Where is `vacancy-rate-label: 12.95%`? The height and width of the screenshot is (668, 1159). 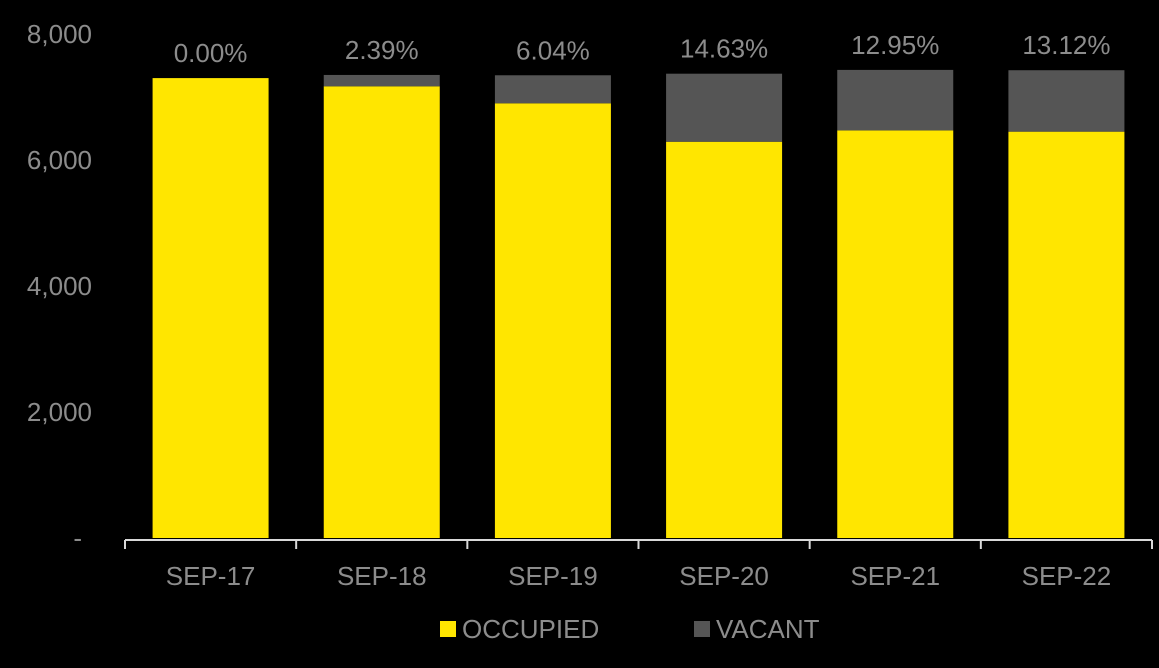 vacancy-rate-label: 12.95% is located at coordinates (895, 45).